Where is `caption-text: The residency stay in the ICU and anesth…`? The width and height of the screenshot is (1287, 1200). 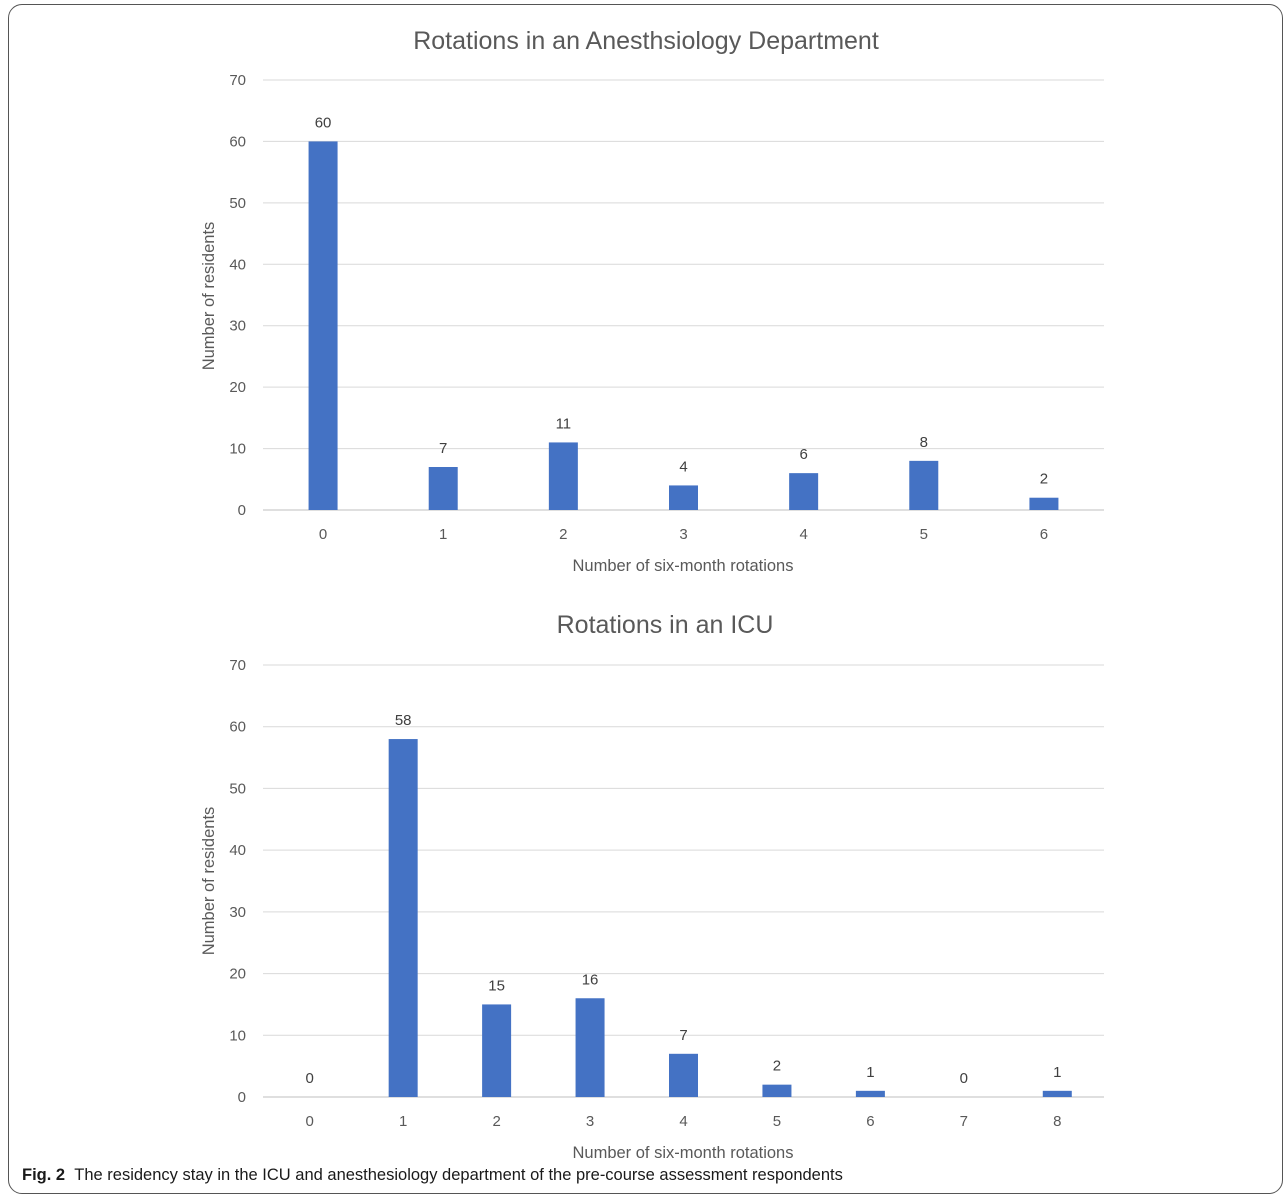 caption-text: The residency stay in the ICU and anesth… is located at coordinates (458, 1175).